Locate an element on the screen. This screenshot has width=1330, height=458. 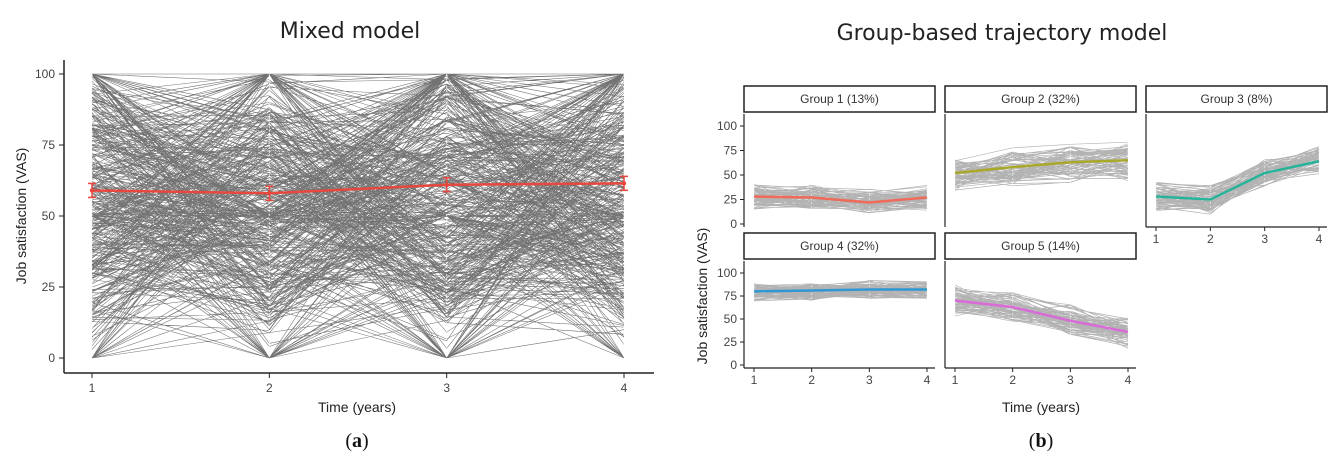
facet-strip-label: Group 5 (14%) is located at coordinates (1040, 246).